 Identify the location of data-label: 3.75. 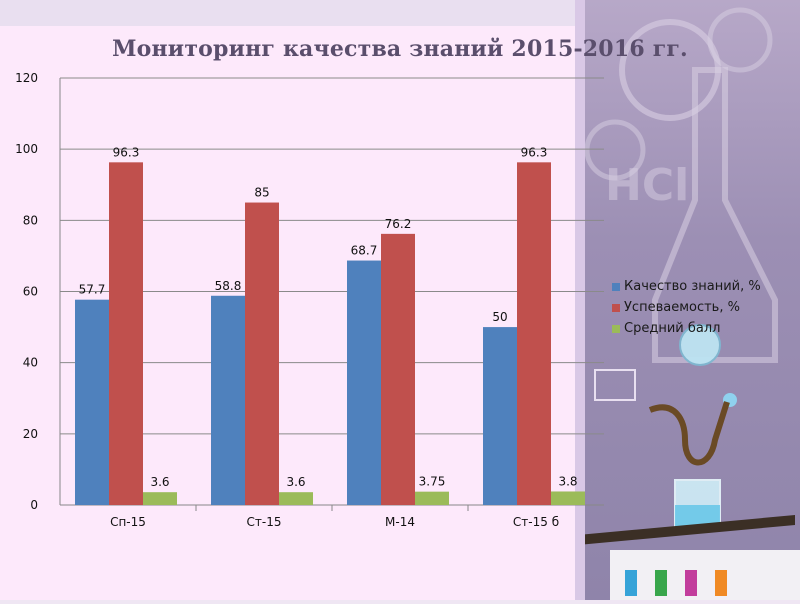
(432, 482).